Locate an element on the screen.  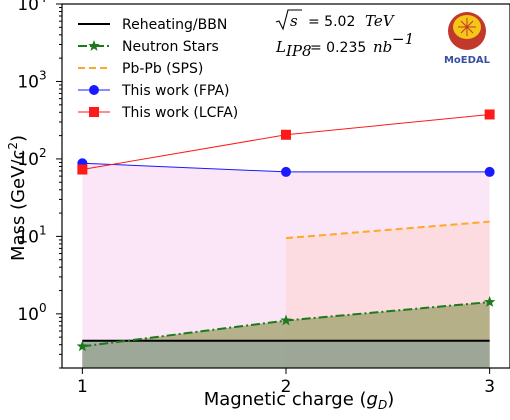
legend-label-neutron-stars: Neutron Stars is located at coordinates (170, 47).